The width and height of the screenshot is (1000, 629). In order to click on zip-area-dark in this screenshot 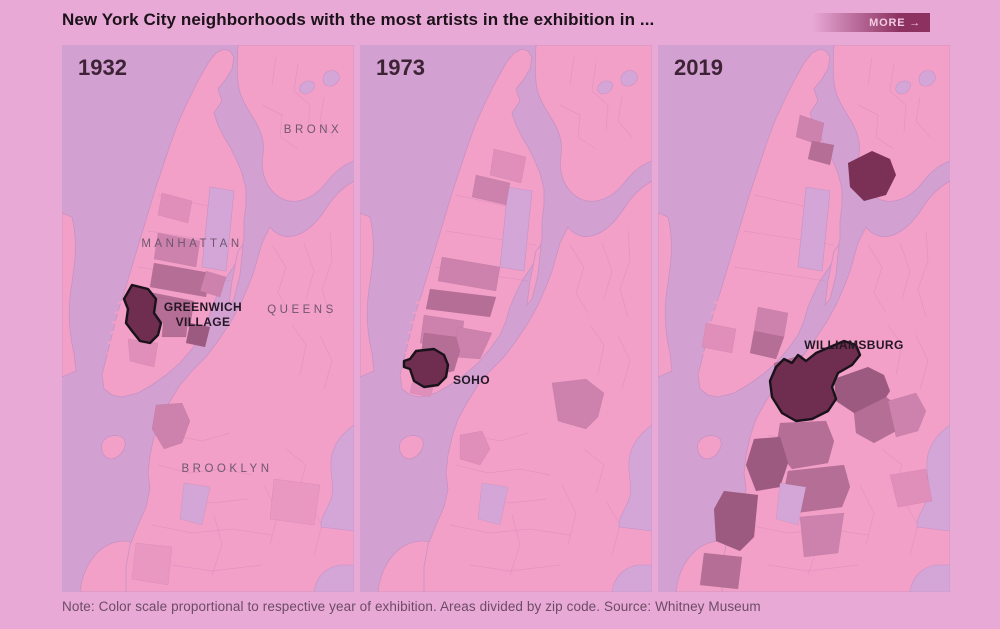, I will do `click(872, 176)`.